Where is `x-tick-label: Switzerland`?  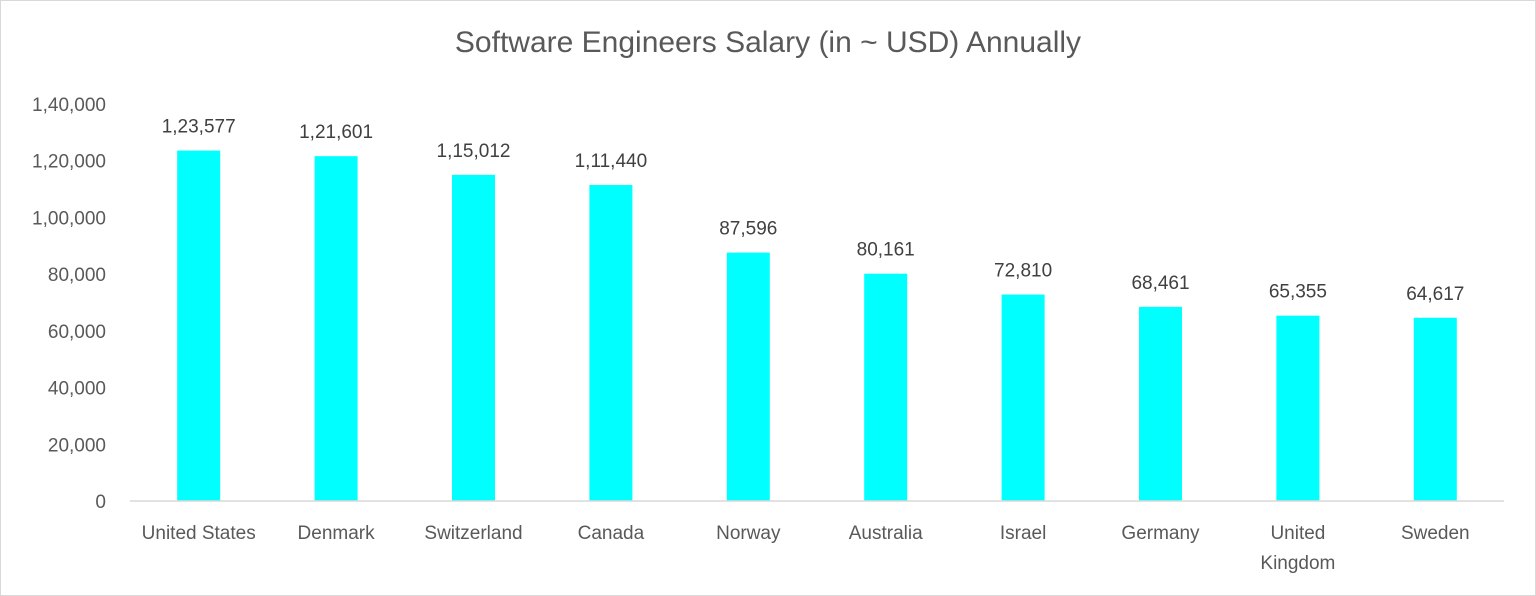
x-tick-label: Switzerland is located at coordinates (473, 533).